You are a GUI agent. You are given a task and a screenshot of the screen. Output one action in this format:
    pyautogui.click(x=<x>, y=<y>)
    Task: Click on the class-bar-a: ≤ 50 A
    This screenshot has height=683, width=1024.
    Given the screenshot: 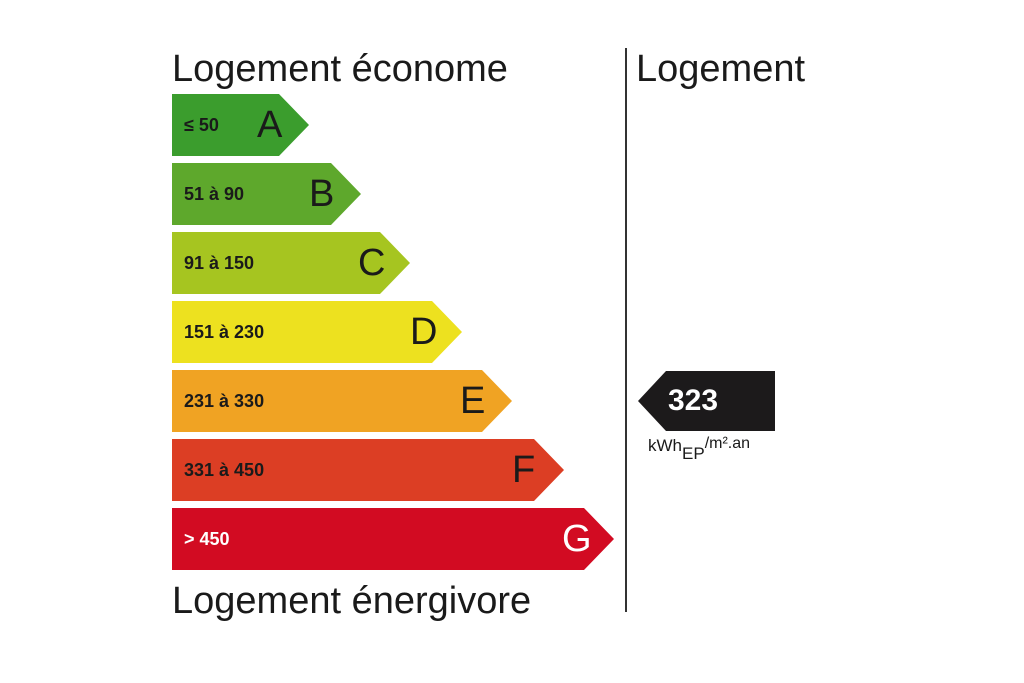 What is the action you would take?
    pyautogui.click(x=240, y=125)
    